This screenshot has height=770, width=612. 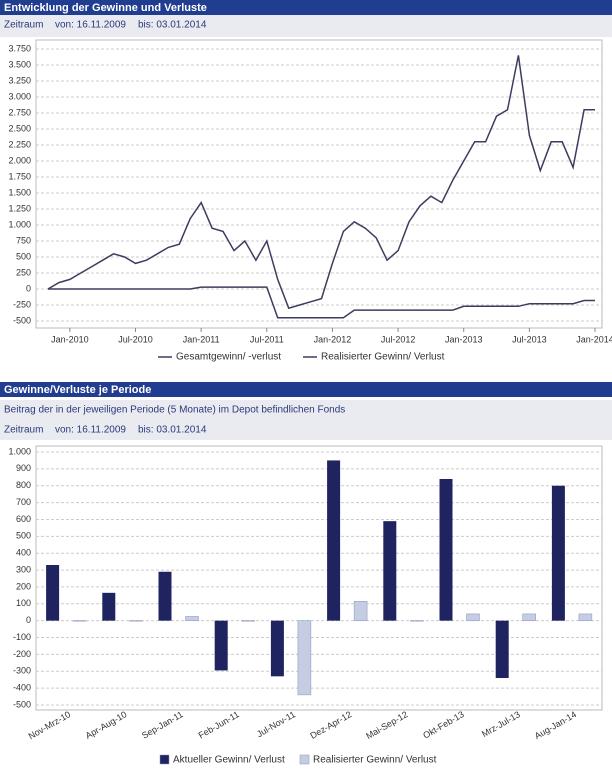 What do you see at coordinates (77, 390) in the screenshot?
I see `panel-title: Gewinne/Verluste je Periode` at bounding box center [77, 390].